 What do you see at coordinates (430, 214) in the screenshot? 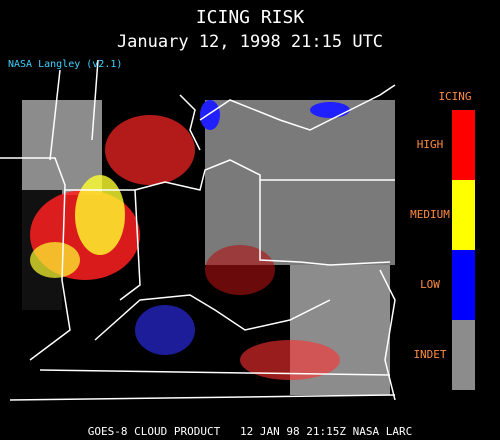
I see `legend-label: MEDIUM` at bounding box center [430, 214].